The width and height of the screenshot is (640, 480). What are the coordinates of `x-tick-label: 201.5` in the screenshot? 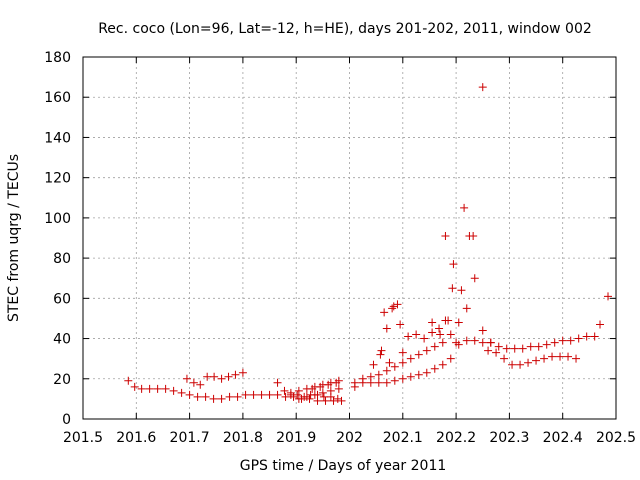 It's located at (83, 438).